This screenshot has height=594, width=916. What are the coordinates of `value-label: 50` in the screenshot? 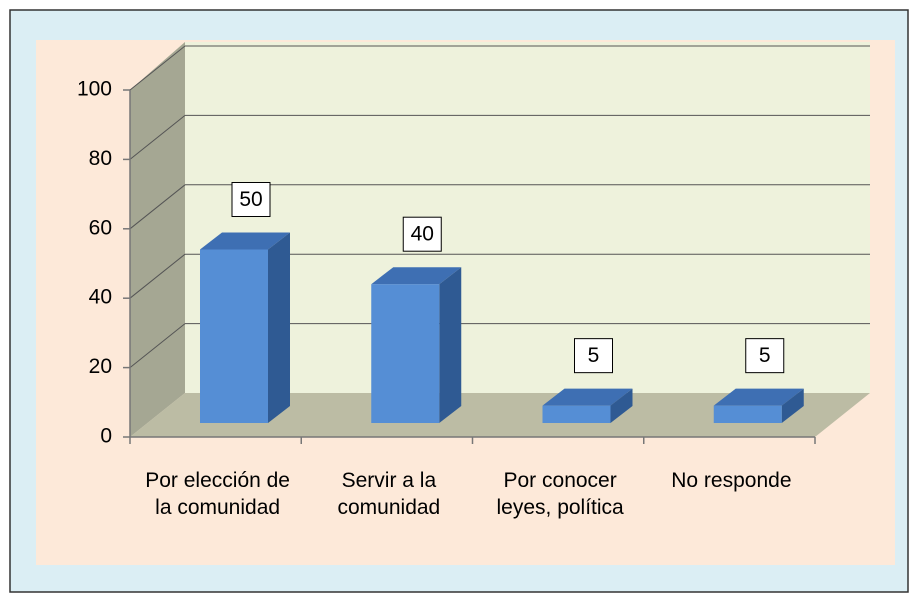 It's located at (250, 199).